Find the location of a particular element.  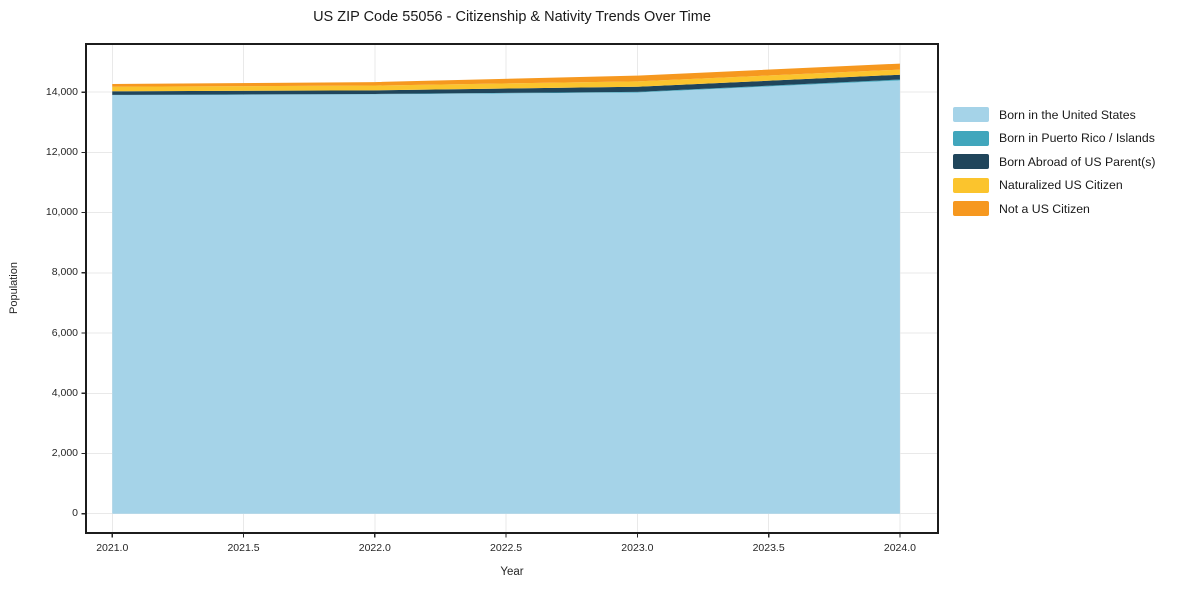

legend-item-born-abroad-of-us-parent-s: Born Abroad of US Parent(s) is located at coordinates (1054, 162).